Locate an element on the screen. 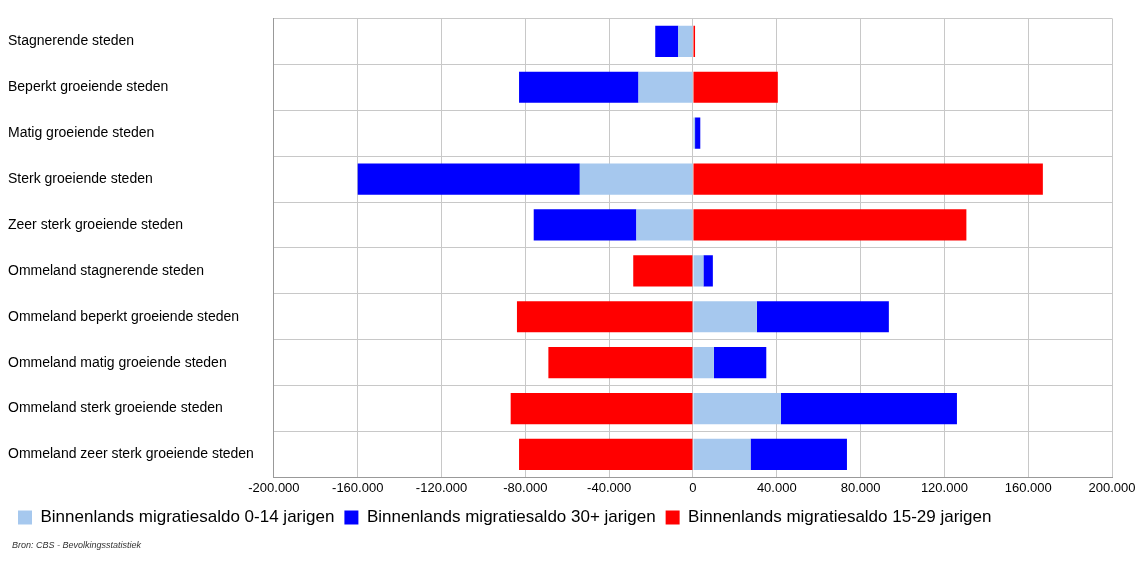 The image size is (1142, 561). y-tick-label: Ommeland beperkt groeiende steden is located at coordinates (124, 315).